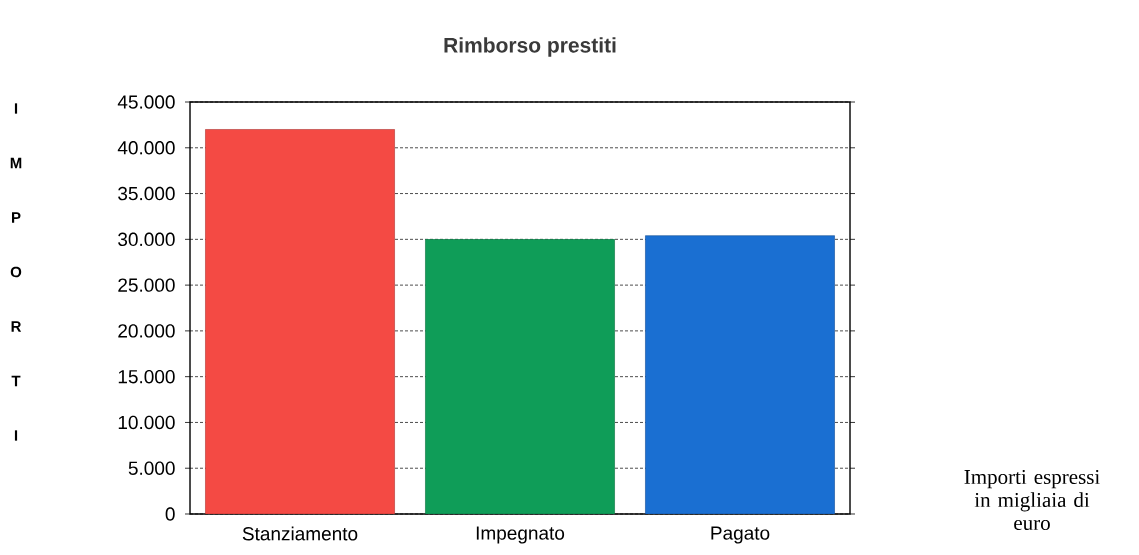 This screenshot has height=555, width=1139. Describe the element at coordinates (146, 422) in the screenshot. I see `y-tick-label: 10.000` at that location.